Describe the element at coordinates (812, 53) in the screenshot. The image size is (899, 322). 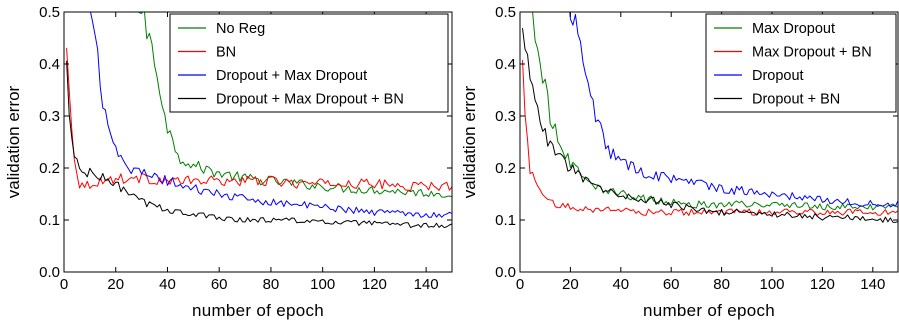
I see `legend-entry: Max Dropout + BN` at that location.